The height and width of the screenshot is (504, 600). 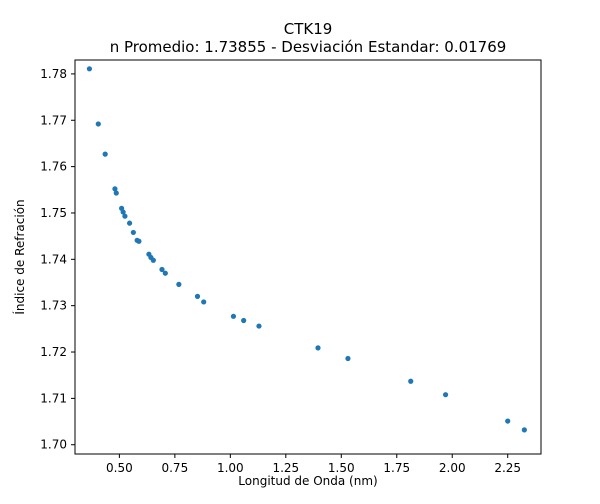 What do you see at coordinates (507, 468) in the screenshot?
I see `x-tick-label: 2.25` at bounding box center [507, 468].